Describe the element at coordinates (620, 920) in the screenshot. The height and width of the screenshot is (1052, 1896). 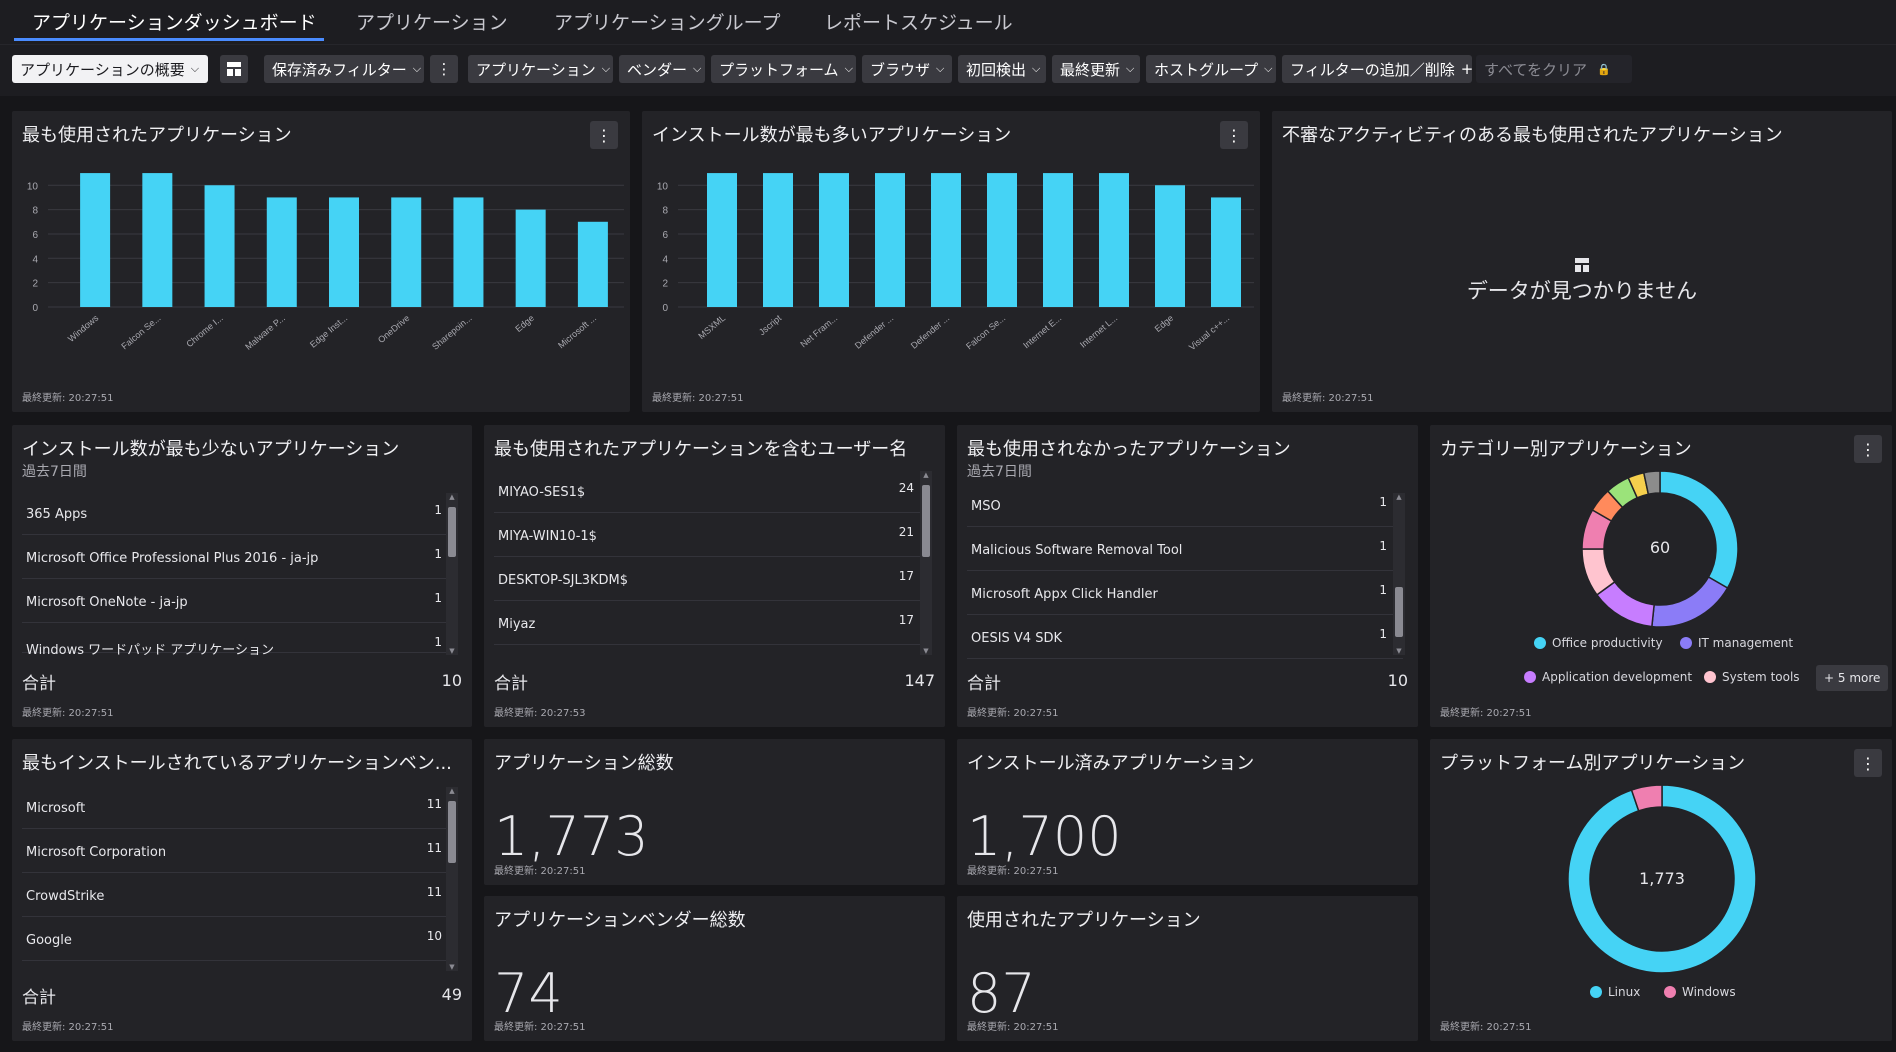
I see `card-title: アプリケーションベンダー総数` at that location.